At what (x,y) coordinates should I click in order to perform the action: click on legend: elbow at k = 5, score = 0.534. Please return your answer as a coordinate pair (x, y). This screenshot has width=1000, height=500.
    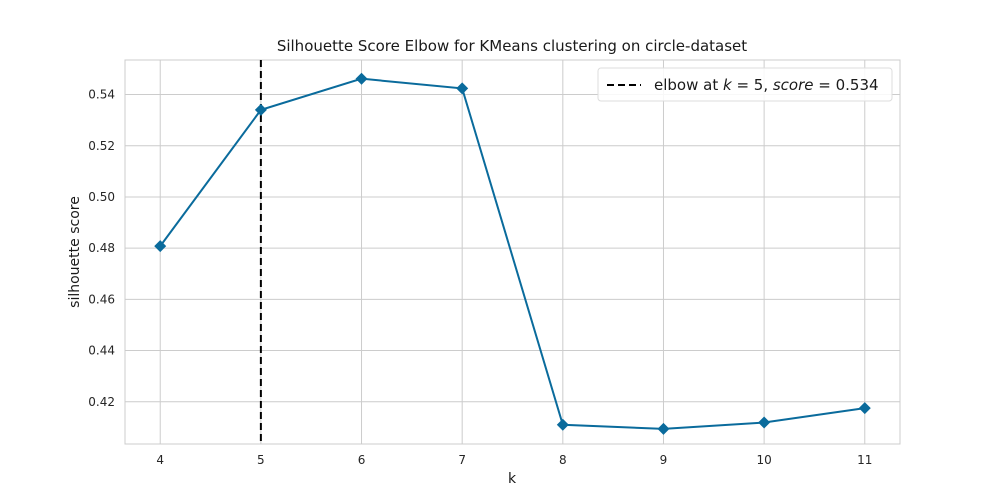
    Looking at the image, I should click on (745, 84).